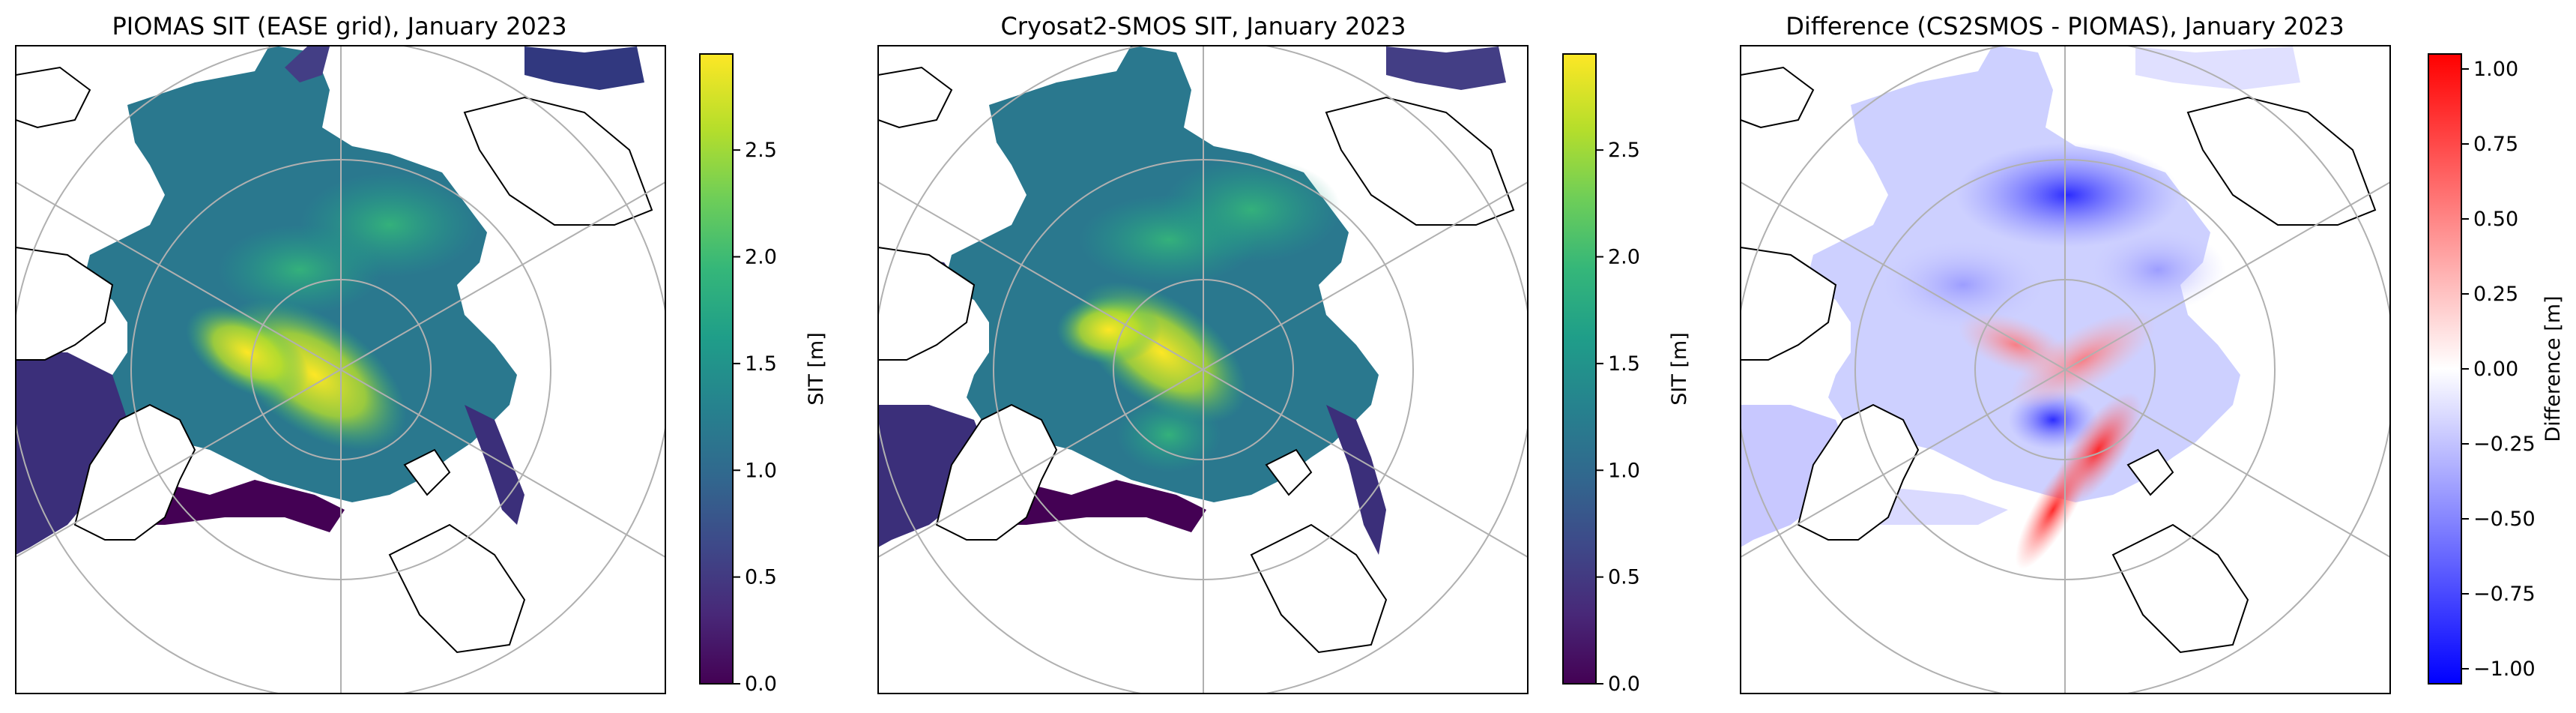  I want to click on panel-1-land-svalbard, so click(427, 472).